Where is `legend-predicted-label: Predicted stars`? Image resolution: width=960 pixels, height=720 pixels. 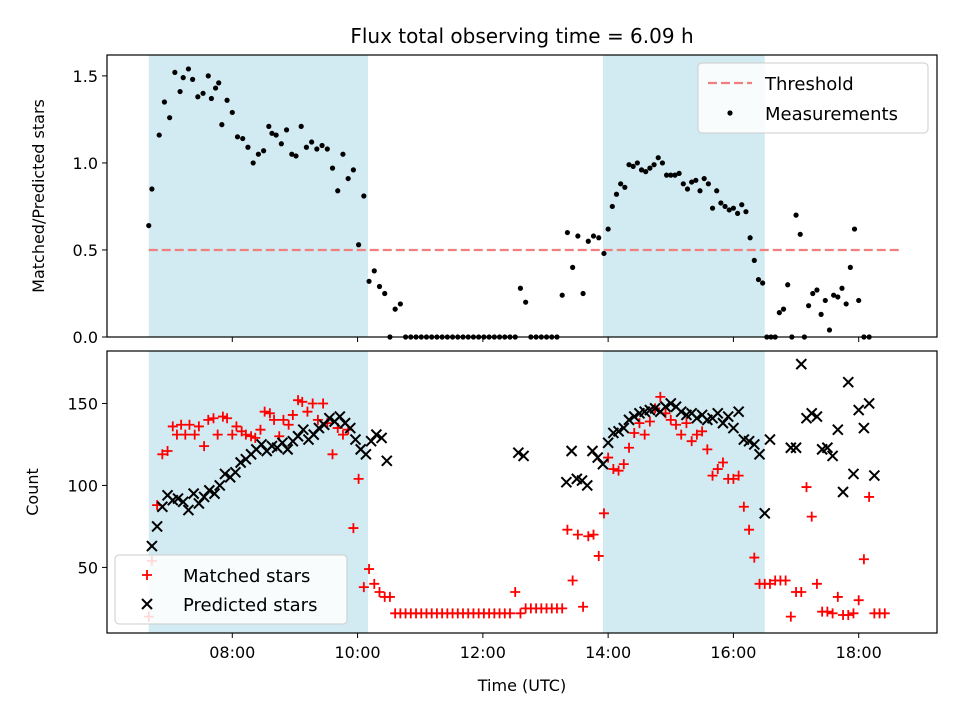 legend-predicted-label: Predicted stars is located at coordinates (250, 605).